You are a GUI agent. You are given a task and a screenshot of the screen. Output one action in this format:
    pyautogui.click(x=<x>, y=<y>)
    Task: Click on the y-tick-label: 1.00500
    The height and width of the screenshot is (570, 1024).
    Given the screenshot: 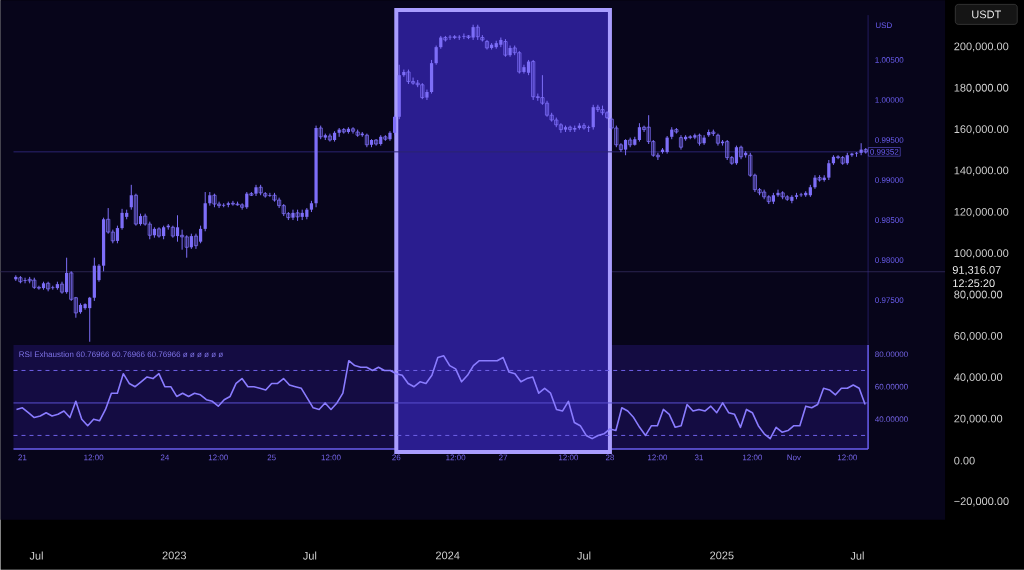 What is the action you would take?
    pyautogui.click(x=889, y=60)
    